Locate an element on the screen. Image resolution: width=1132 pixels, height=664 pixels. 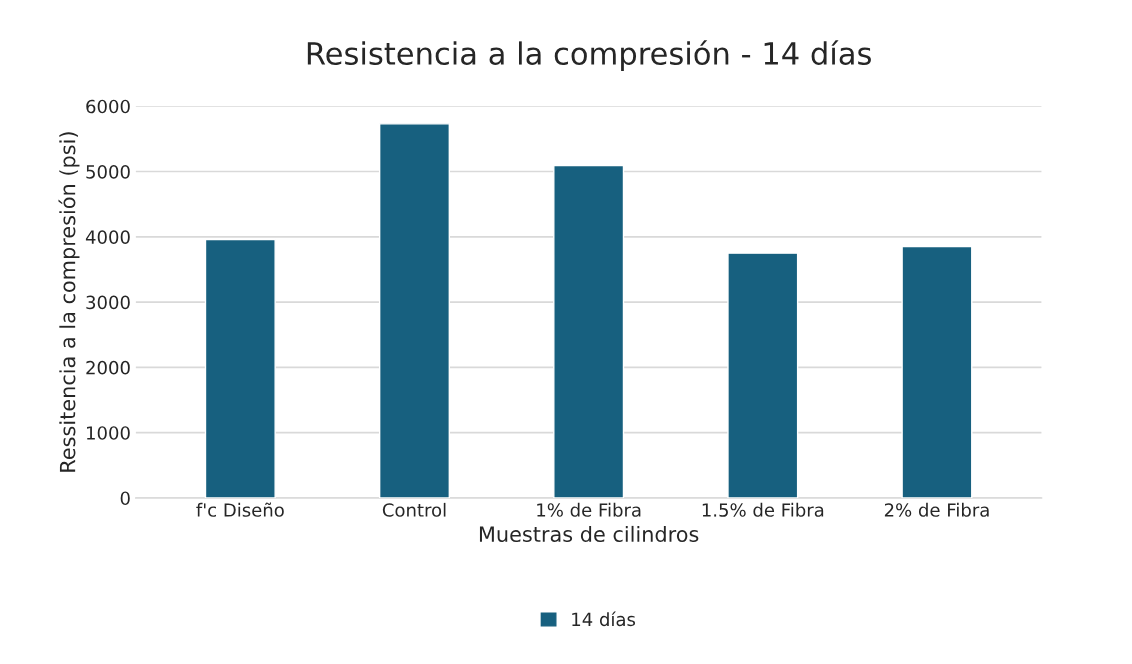
y-tick-label: 1000 is located at coordinates (108, 433).